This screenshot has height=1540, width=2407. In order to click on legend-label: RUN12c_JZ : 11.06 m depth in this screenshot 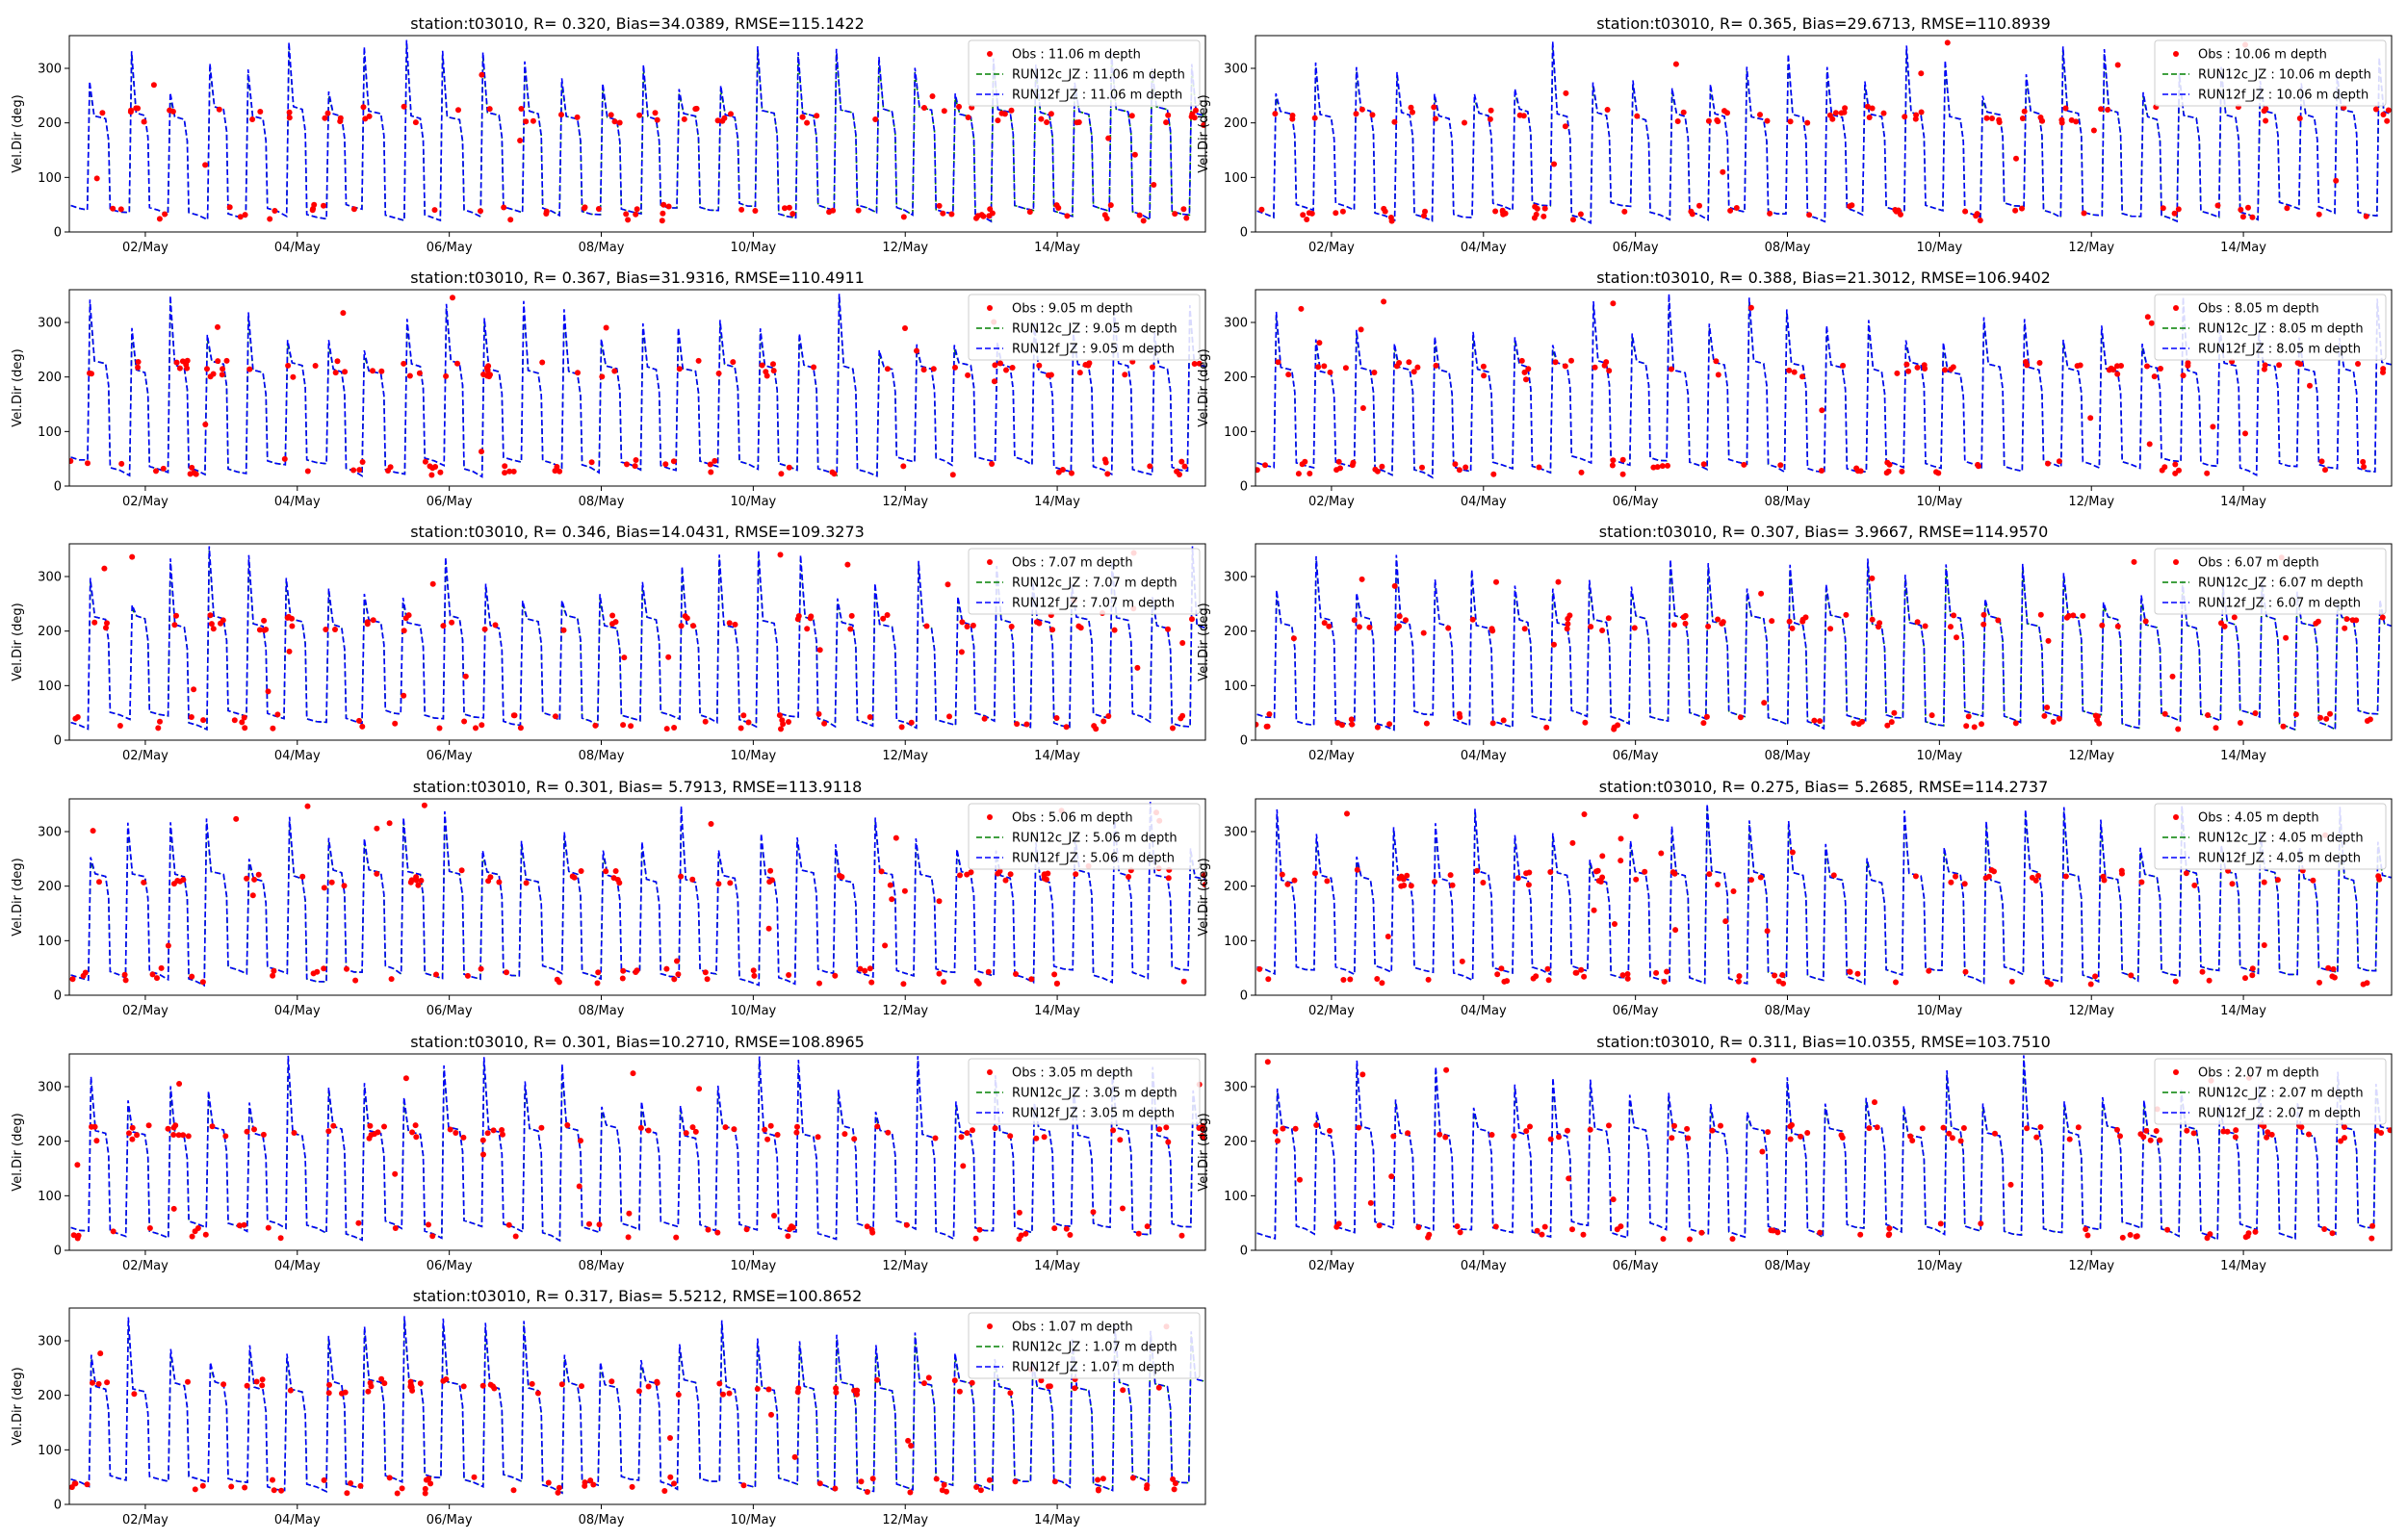, I will do `click(1098, 75)`.